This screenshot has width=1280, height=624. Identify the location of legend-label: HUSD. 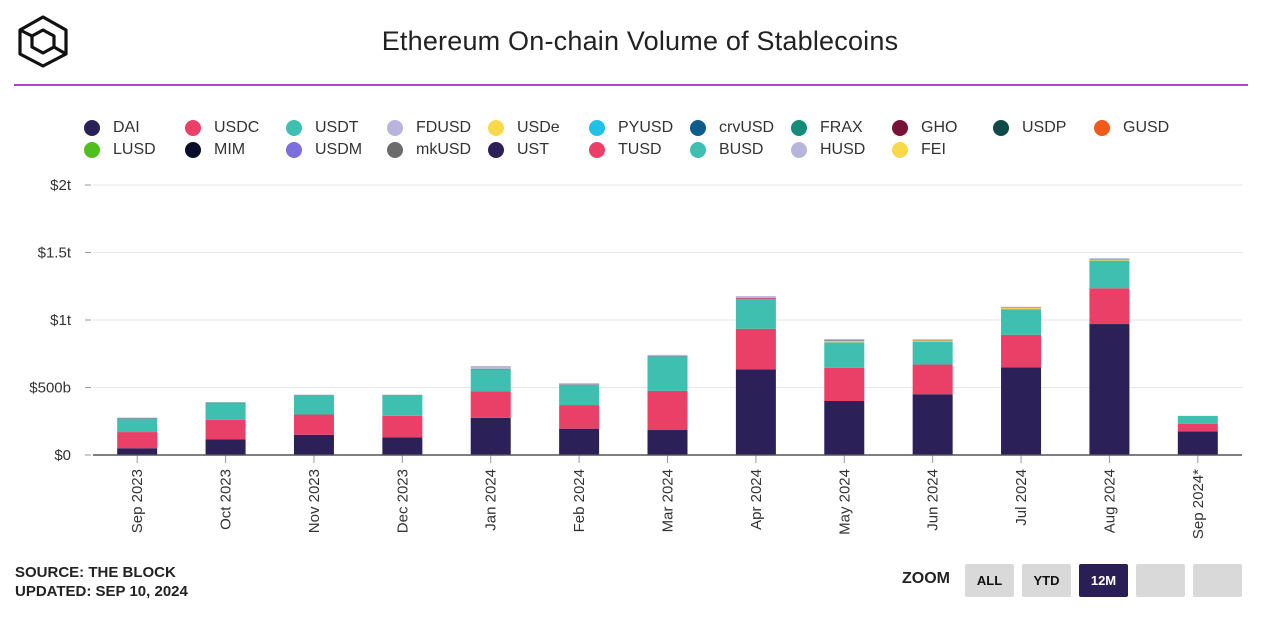
(843, 149).